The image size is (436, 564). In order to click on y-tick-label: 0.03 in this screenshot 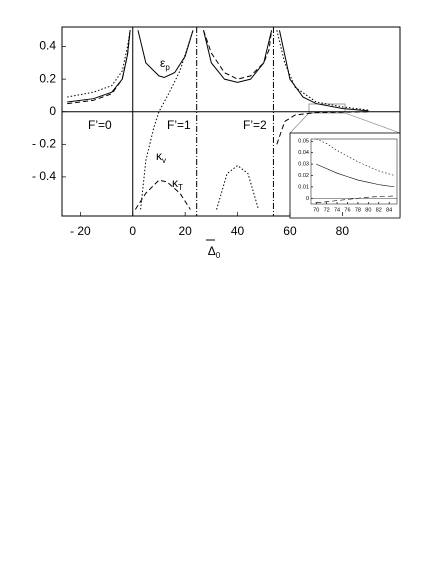, I will do `click(303, 165)`.